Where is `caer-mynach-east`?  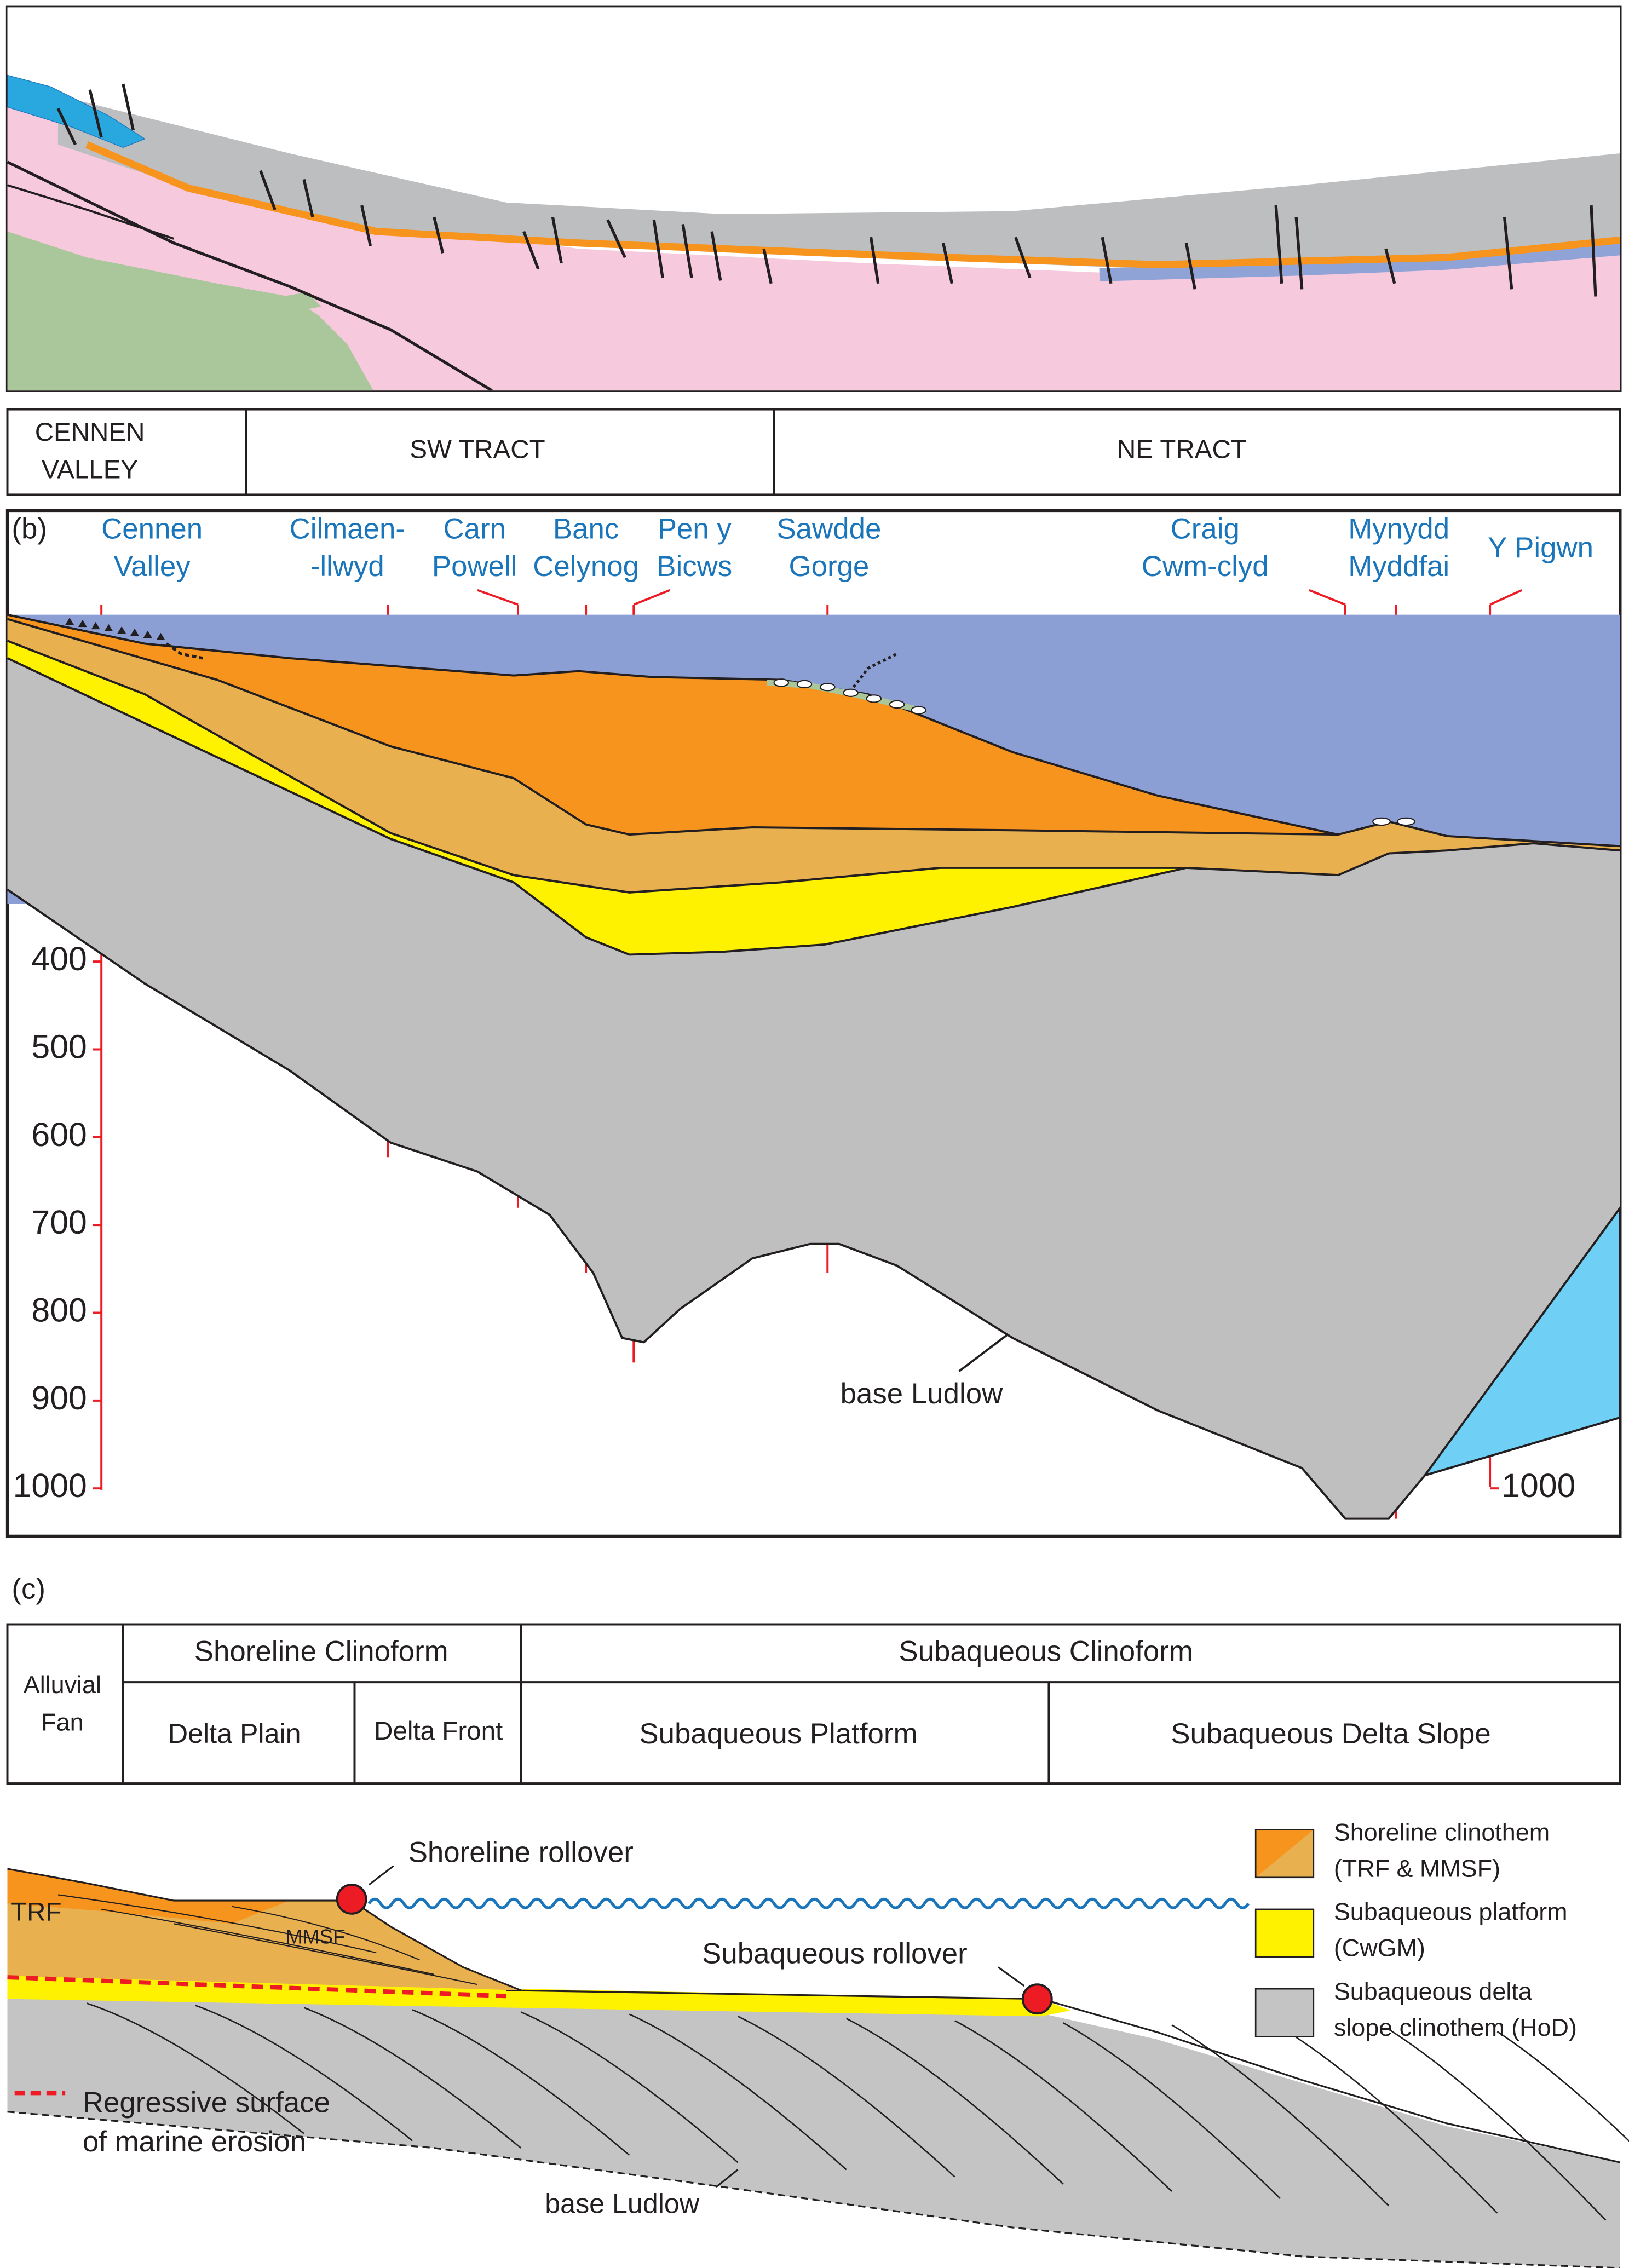 caer-mynach-east is located at coordinates (1359, 261).